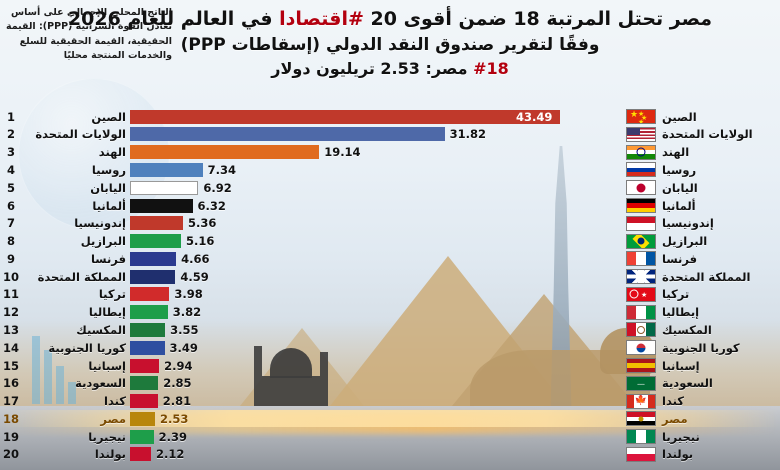 The image size is (780, 470). What do you see at coordinates (376, 187) in the screenshot?
I see `bar-track: 6.92` at bounding box center [376, 187].